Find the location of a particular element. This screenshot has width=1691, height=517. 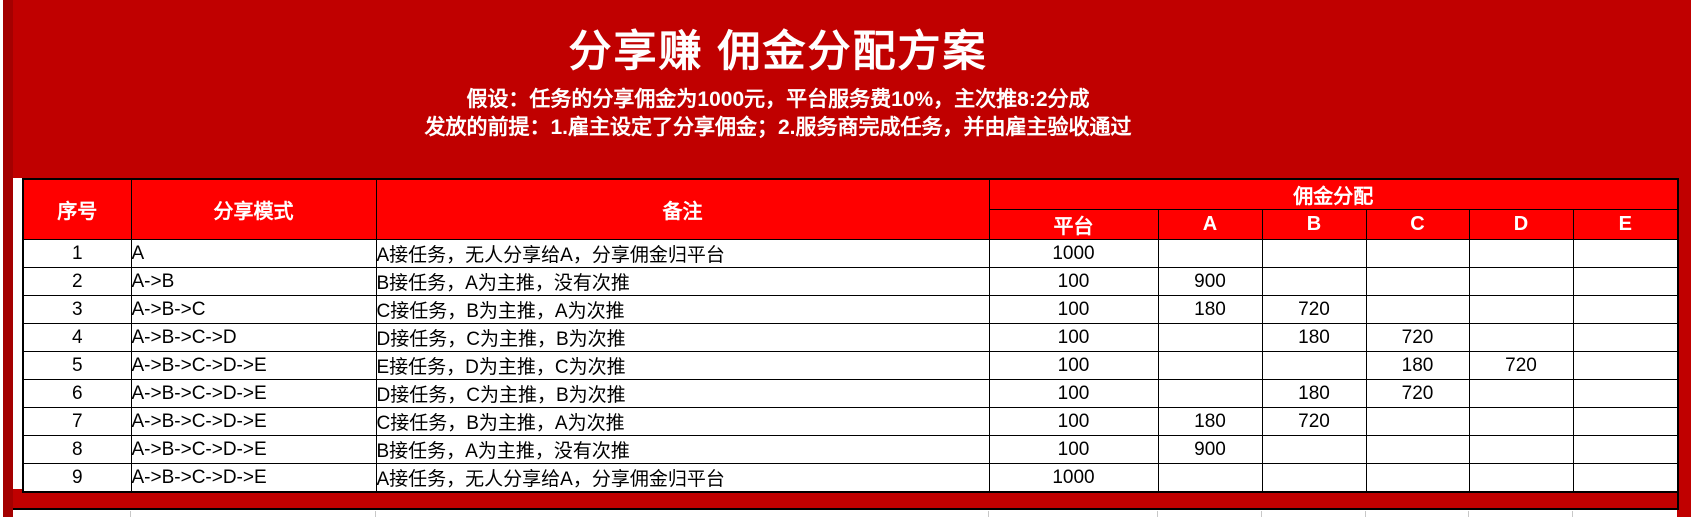

cell-remark: E接任务，D为主推，C为次推 is located at coordinates (682, 365).